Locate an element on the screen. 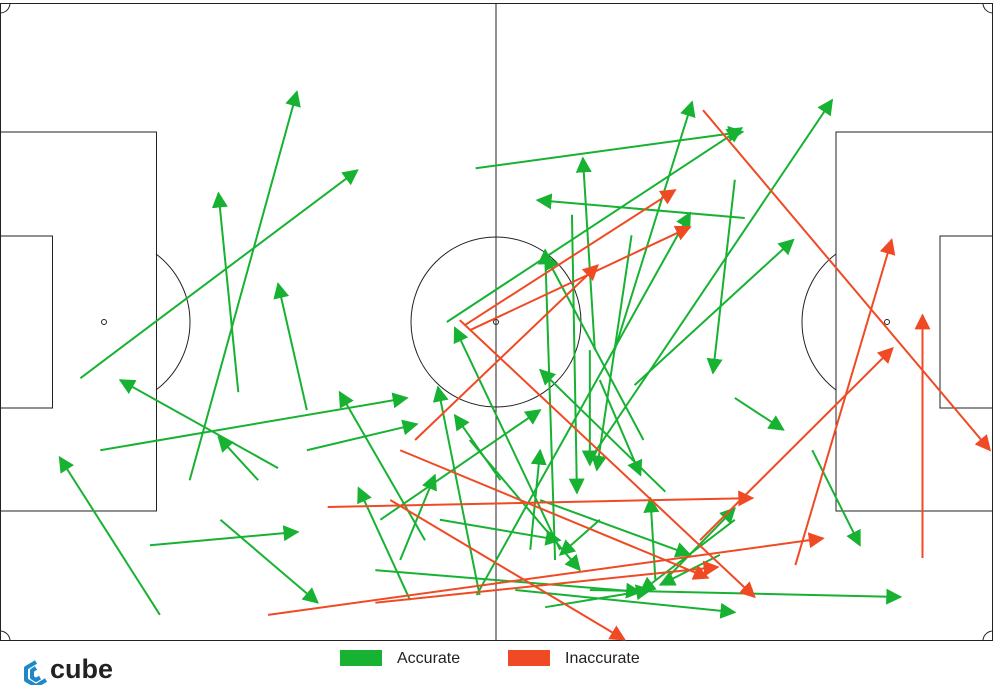  six-yard-box-right is located at coordinates (966, 322).